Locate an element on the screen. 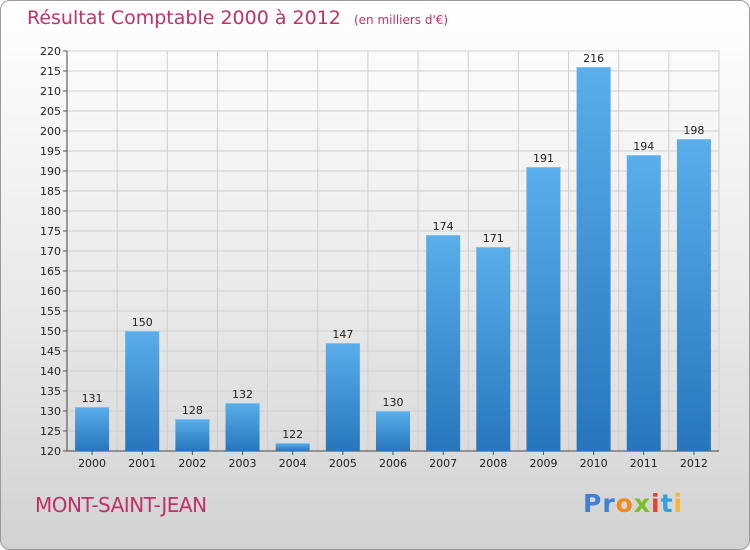 Image resolution: width=750 pixels, height=550 pixels. logo-part: x is located at coordinates (642, 503).